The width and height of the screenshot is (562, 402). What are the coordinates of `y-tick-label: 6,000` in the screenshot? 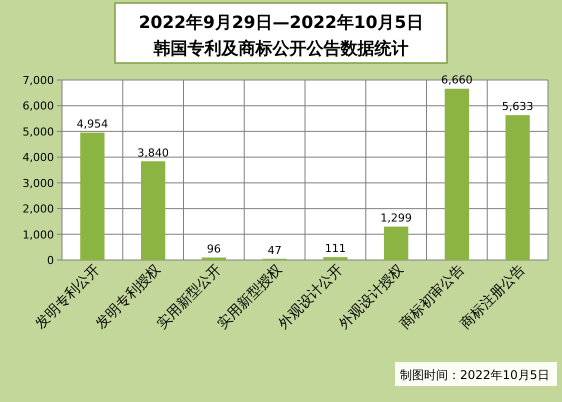 It's located at (38, 106).